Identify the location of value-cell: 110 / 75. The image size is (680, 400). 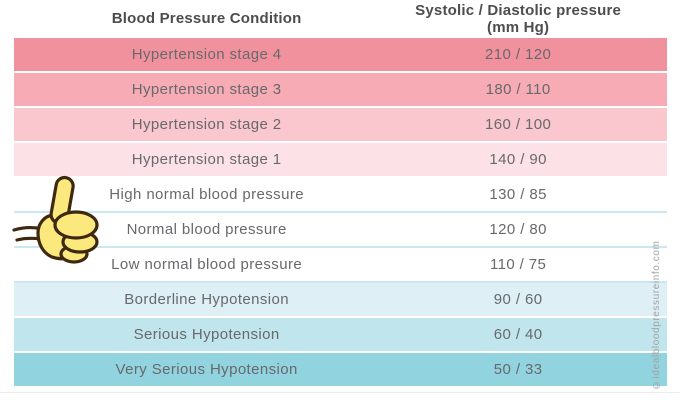
(518, 264).